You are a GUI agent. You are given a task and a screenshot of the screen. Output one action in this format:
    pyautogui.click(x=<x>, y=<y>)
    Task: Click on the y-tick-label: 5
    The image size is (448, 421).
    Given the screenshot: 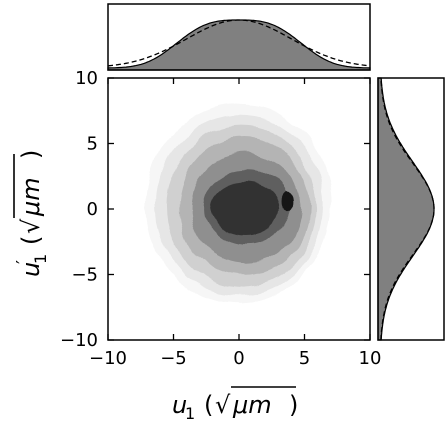 What is the action you would take?
    pyautogui.click(x=92, y=144)
    